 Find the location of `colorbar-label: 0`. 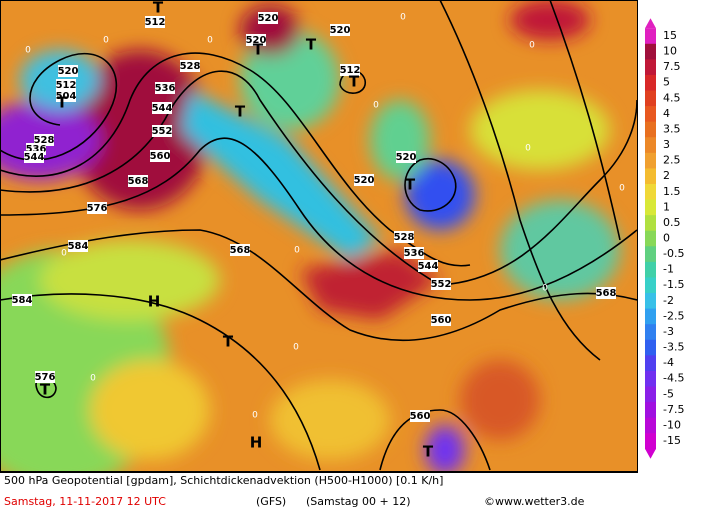

colorbar-label: 0 is located at coordinates (666, 238).